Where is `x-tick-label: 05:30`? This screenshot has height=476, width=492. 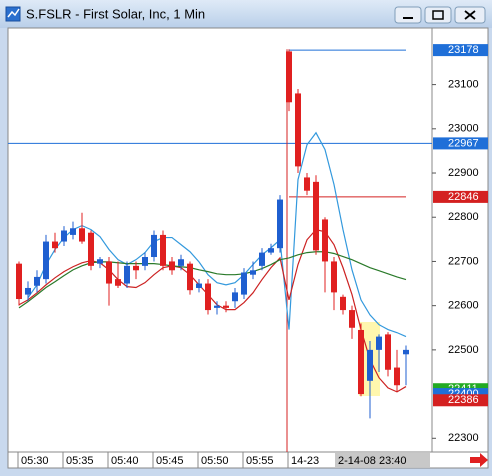
x-tick-label: 05:30 is located at coordinates (35, 461).